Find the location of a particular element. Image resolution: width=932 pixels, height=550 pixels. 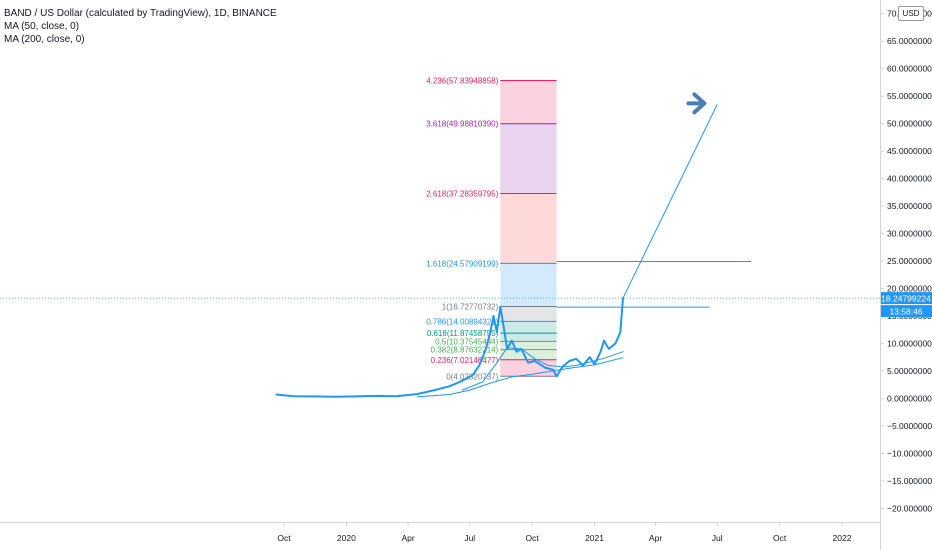

ma200-line is located at coordinates (520, 377).